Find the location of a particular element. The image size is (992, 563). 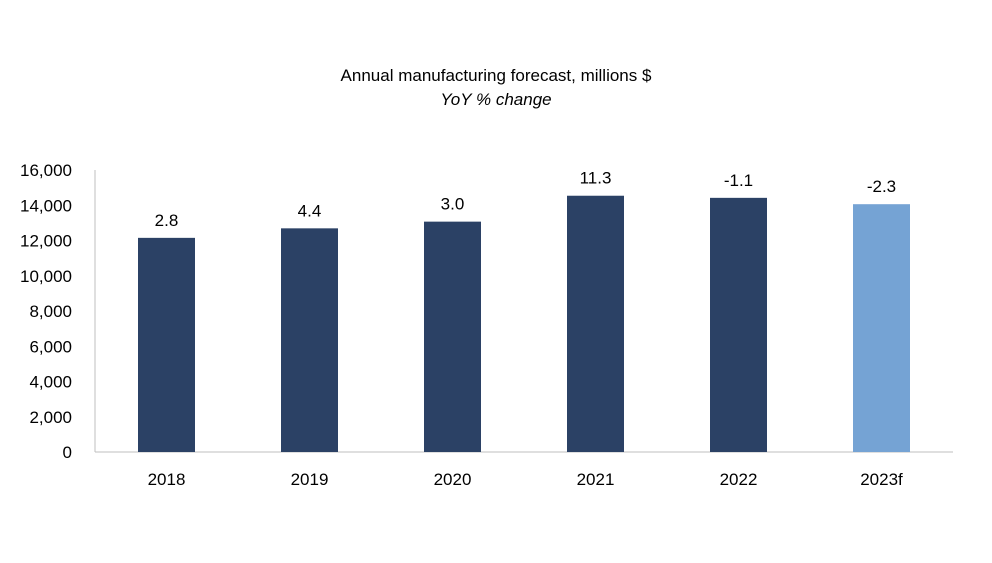

y-tick-label: 12,000 is located at coordinates (46, 241).